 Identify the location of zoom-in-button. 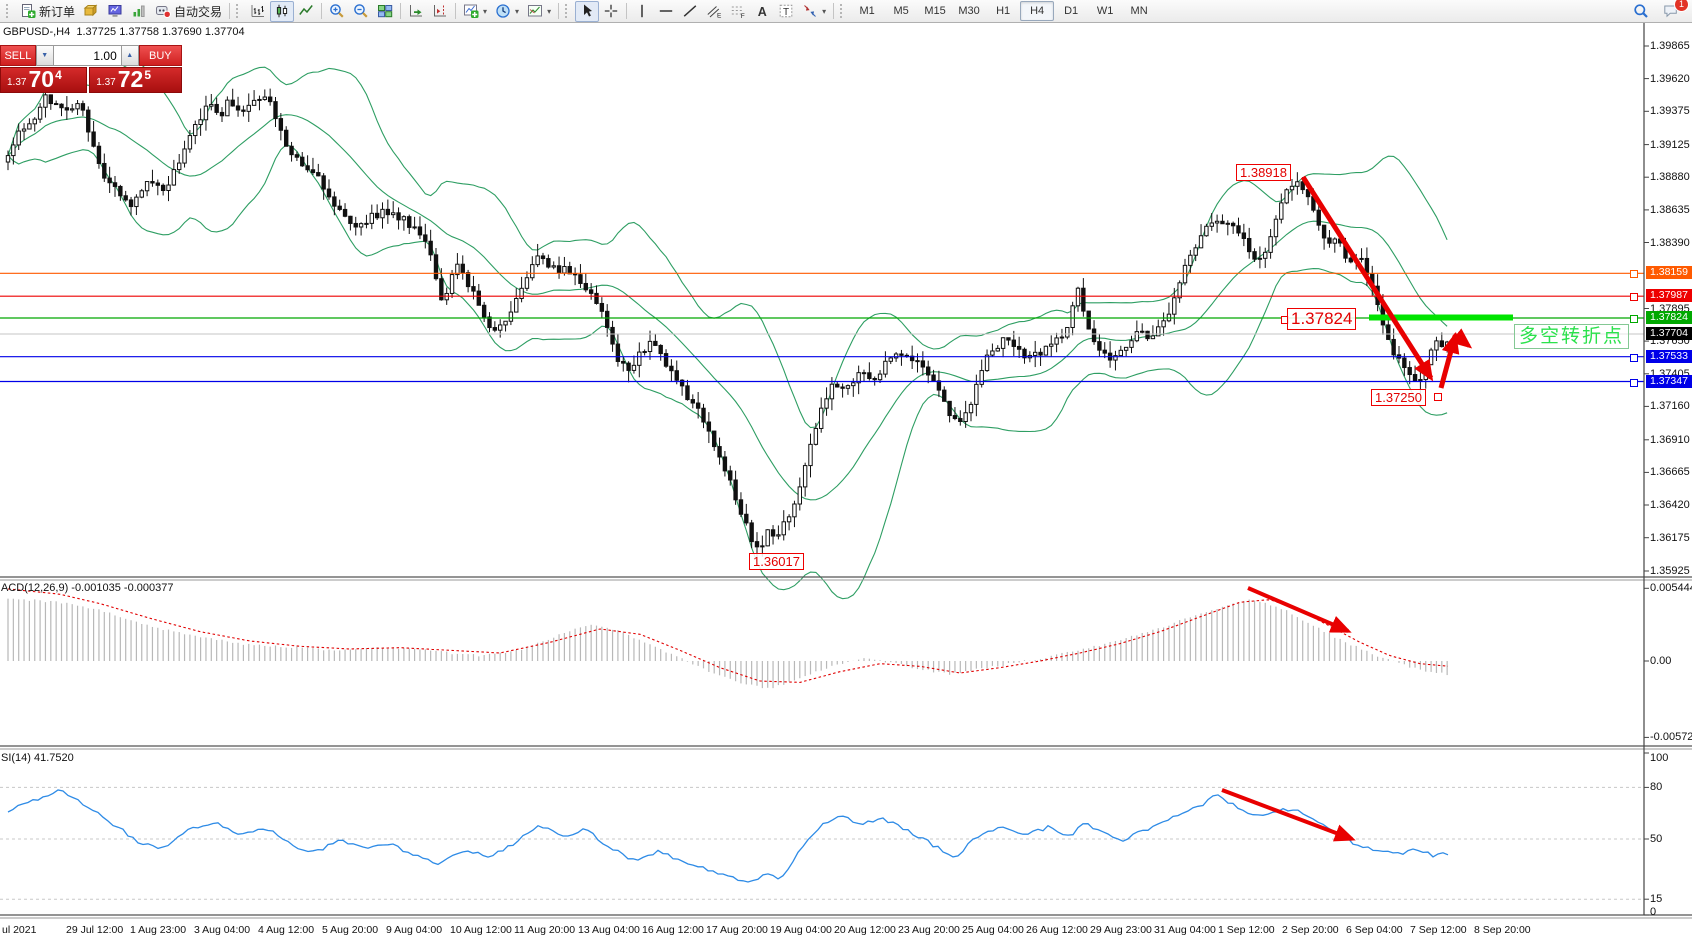
(337, 11).